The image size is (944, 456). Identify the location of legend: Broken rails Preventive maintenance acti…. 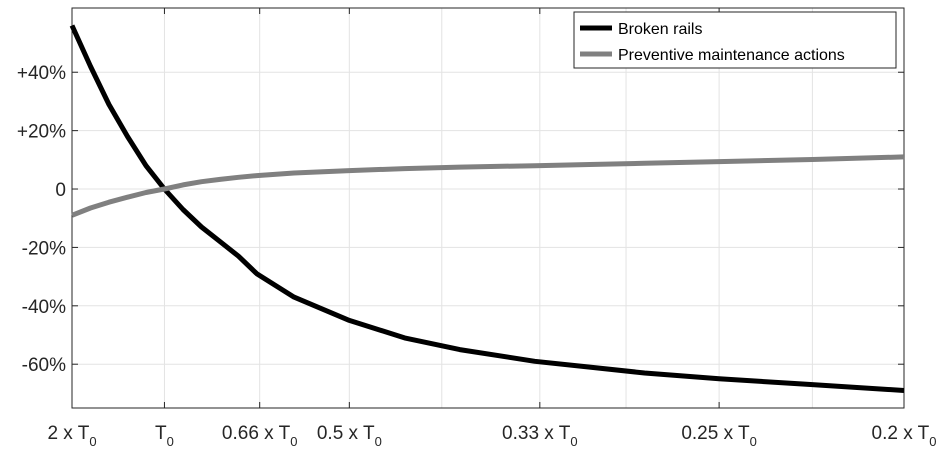
(735, 40).